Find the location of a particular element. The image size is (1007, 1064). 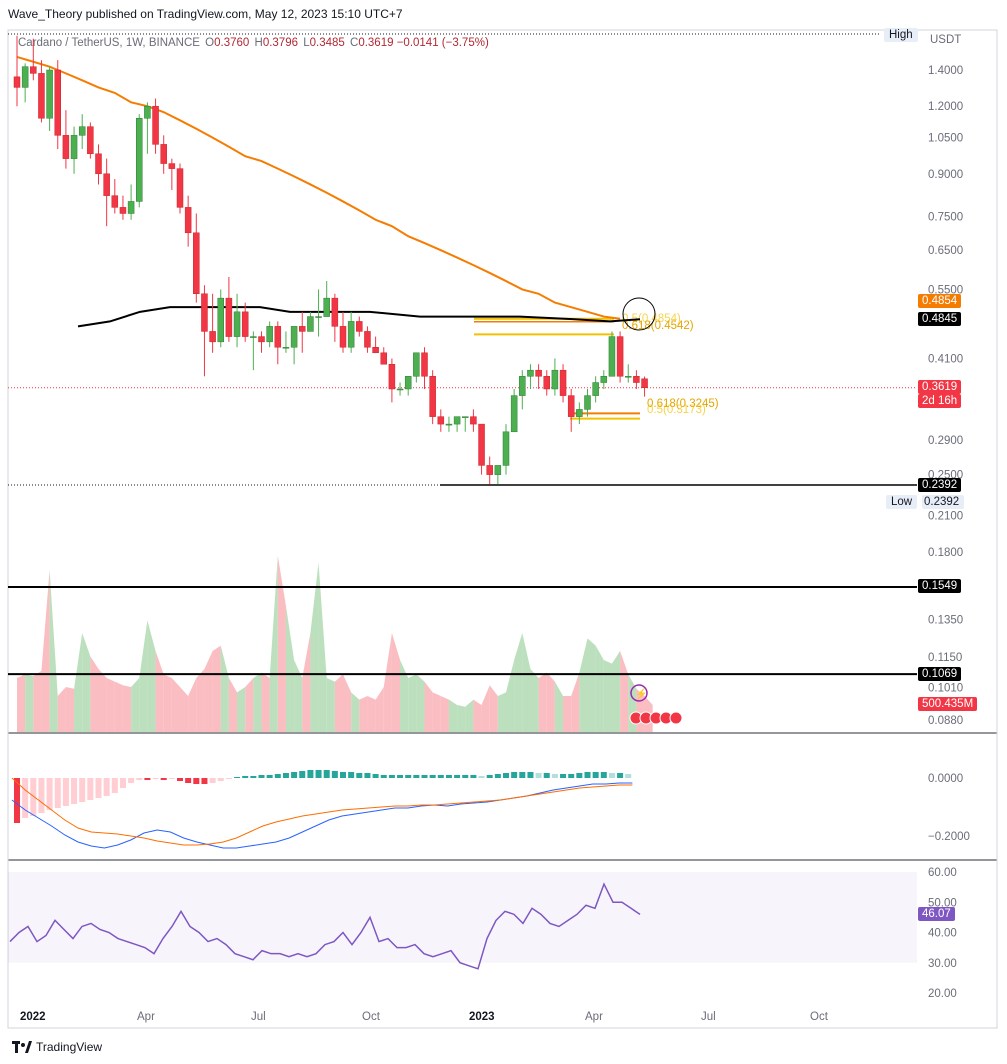

ma-orange-line is located at coordinates (318, 187).